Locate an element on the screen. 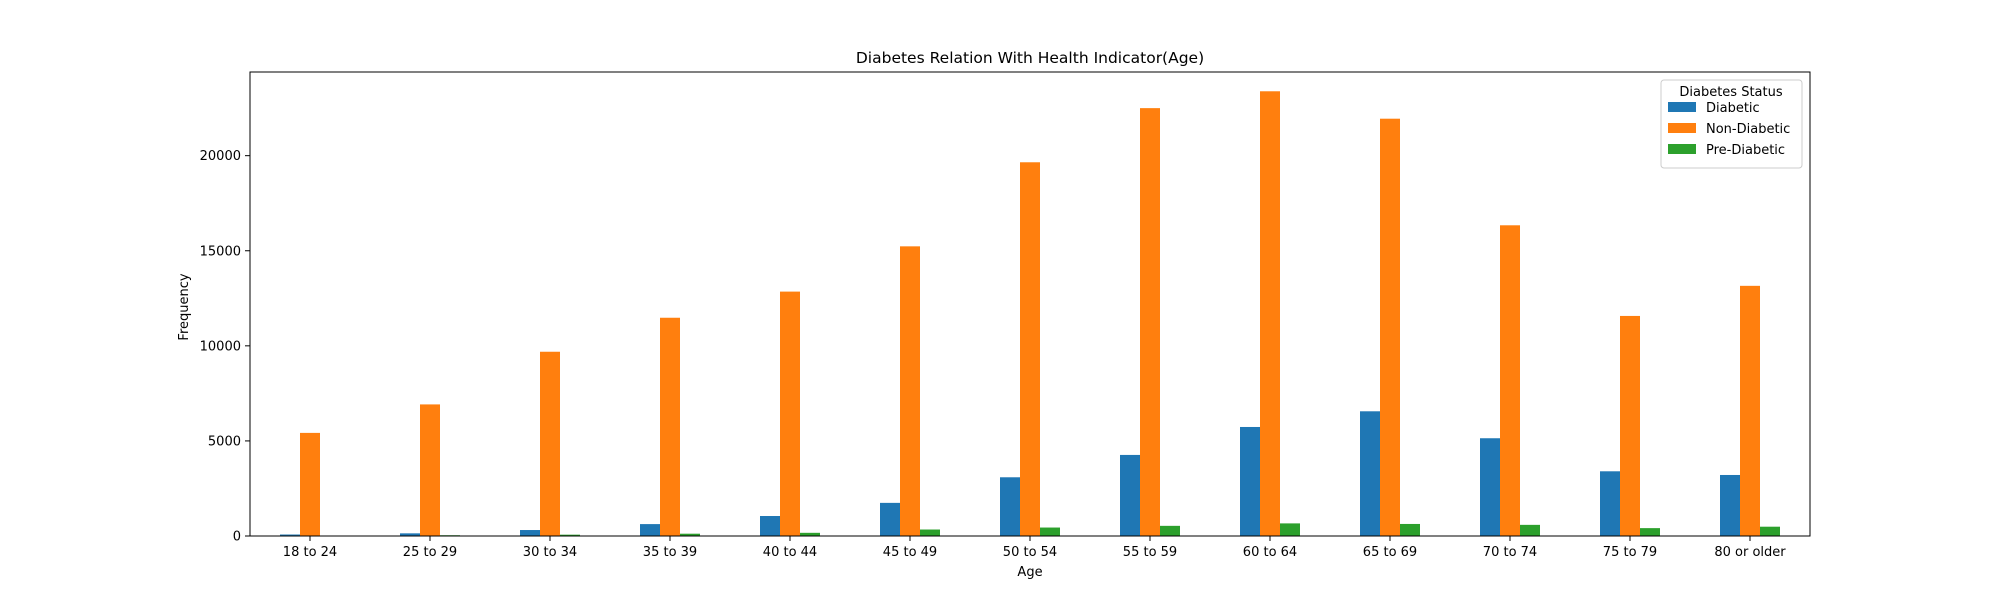  x-tick-label: 60 to 64 is located at coordinates (1270, 552).